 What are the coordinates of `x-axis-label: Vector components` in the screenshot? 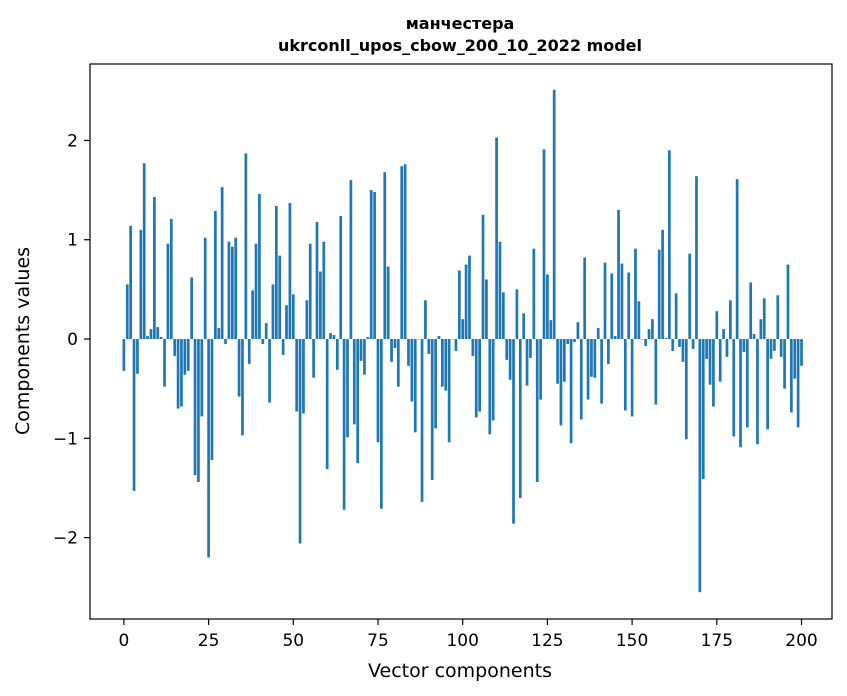 It's located at (460, 671).